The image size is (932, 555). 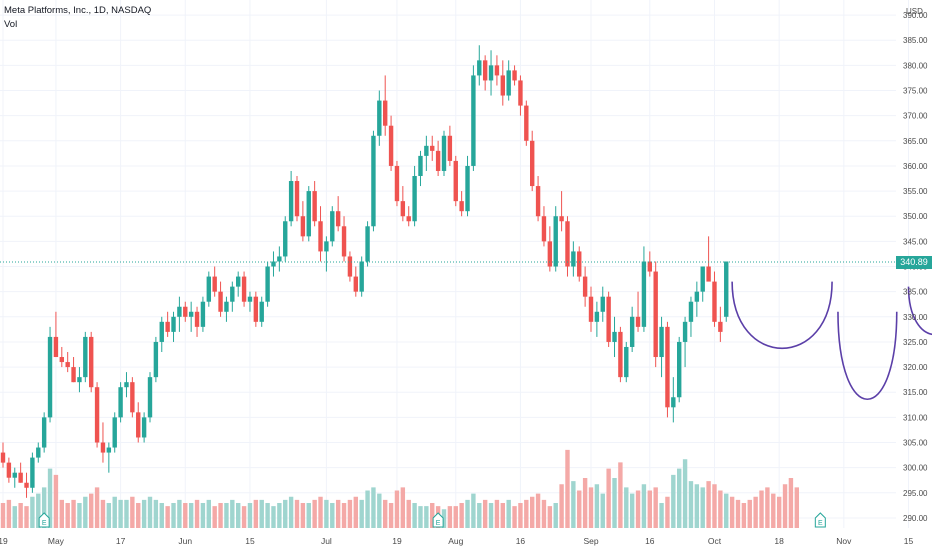 What do you see at coordinates (915, 417) in the screenshot?
I see `y-tick-label: 310.00` at bounding box center [915, 417].